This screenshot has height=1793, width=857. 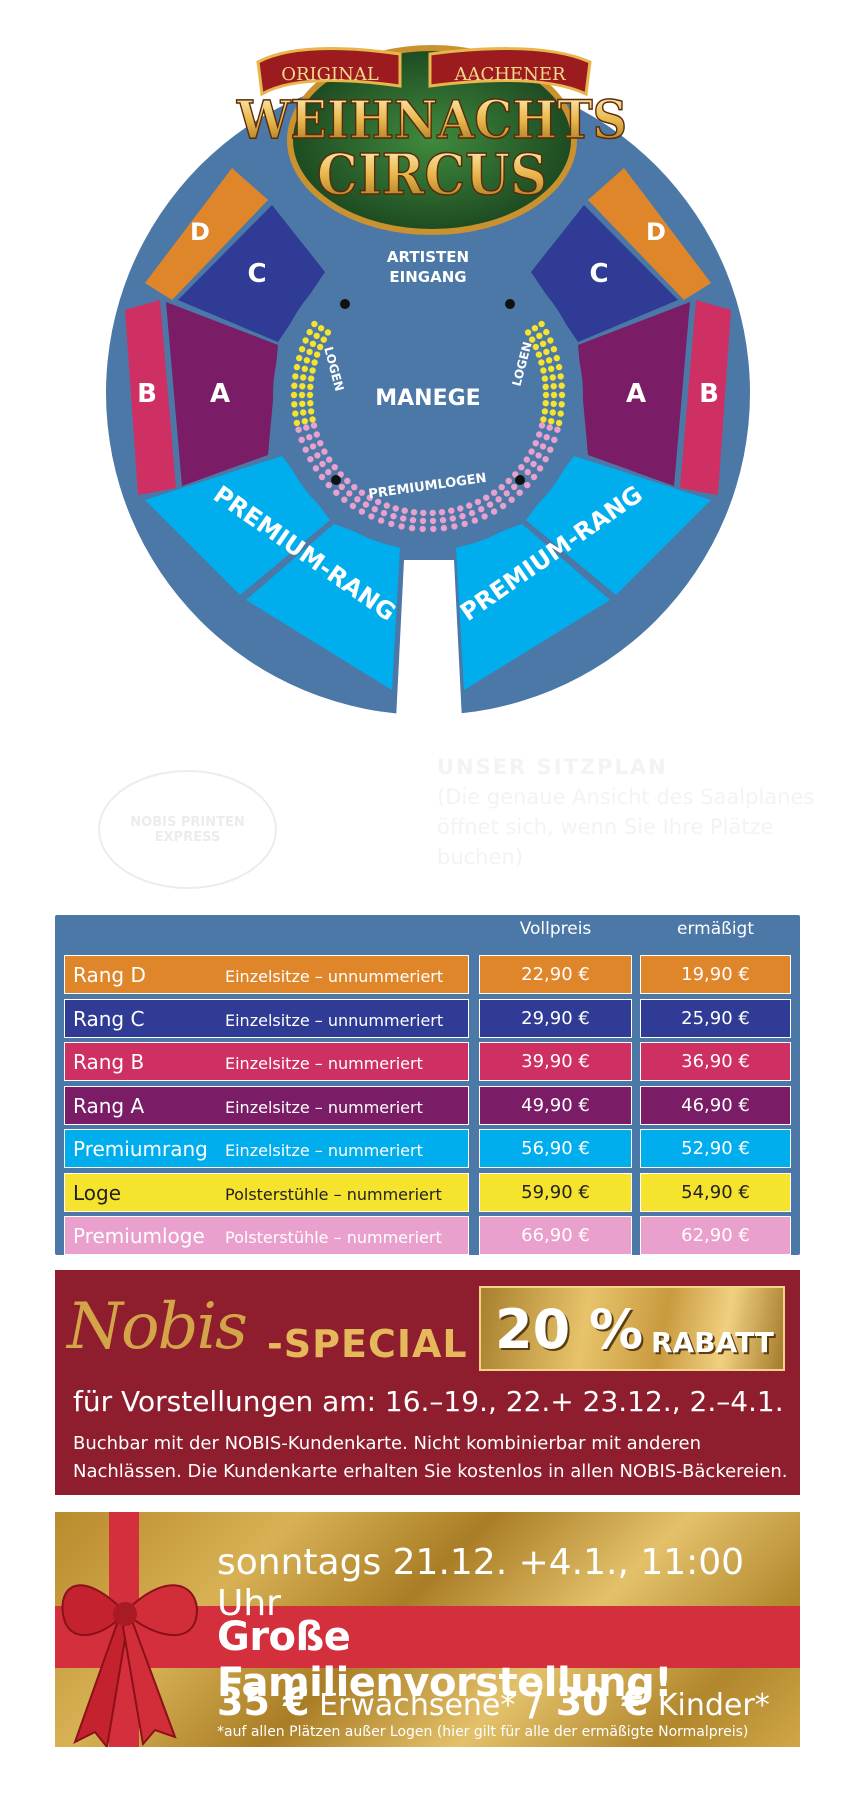 What do you see at coordinates (109, 1018) in the screenshot?
I see `rank-name: Rang C` at bounding box center [109, 1018].